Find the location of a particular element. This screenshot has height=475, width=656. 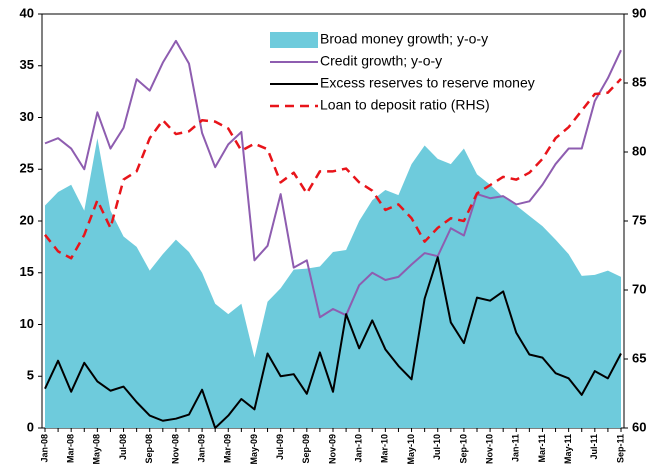

legend-label: Excess reserves to reserve money is located at coordinates (427, 83).